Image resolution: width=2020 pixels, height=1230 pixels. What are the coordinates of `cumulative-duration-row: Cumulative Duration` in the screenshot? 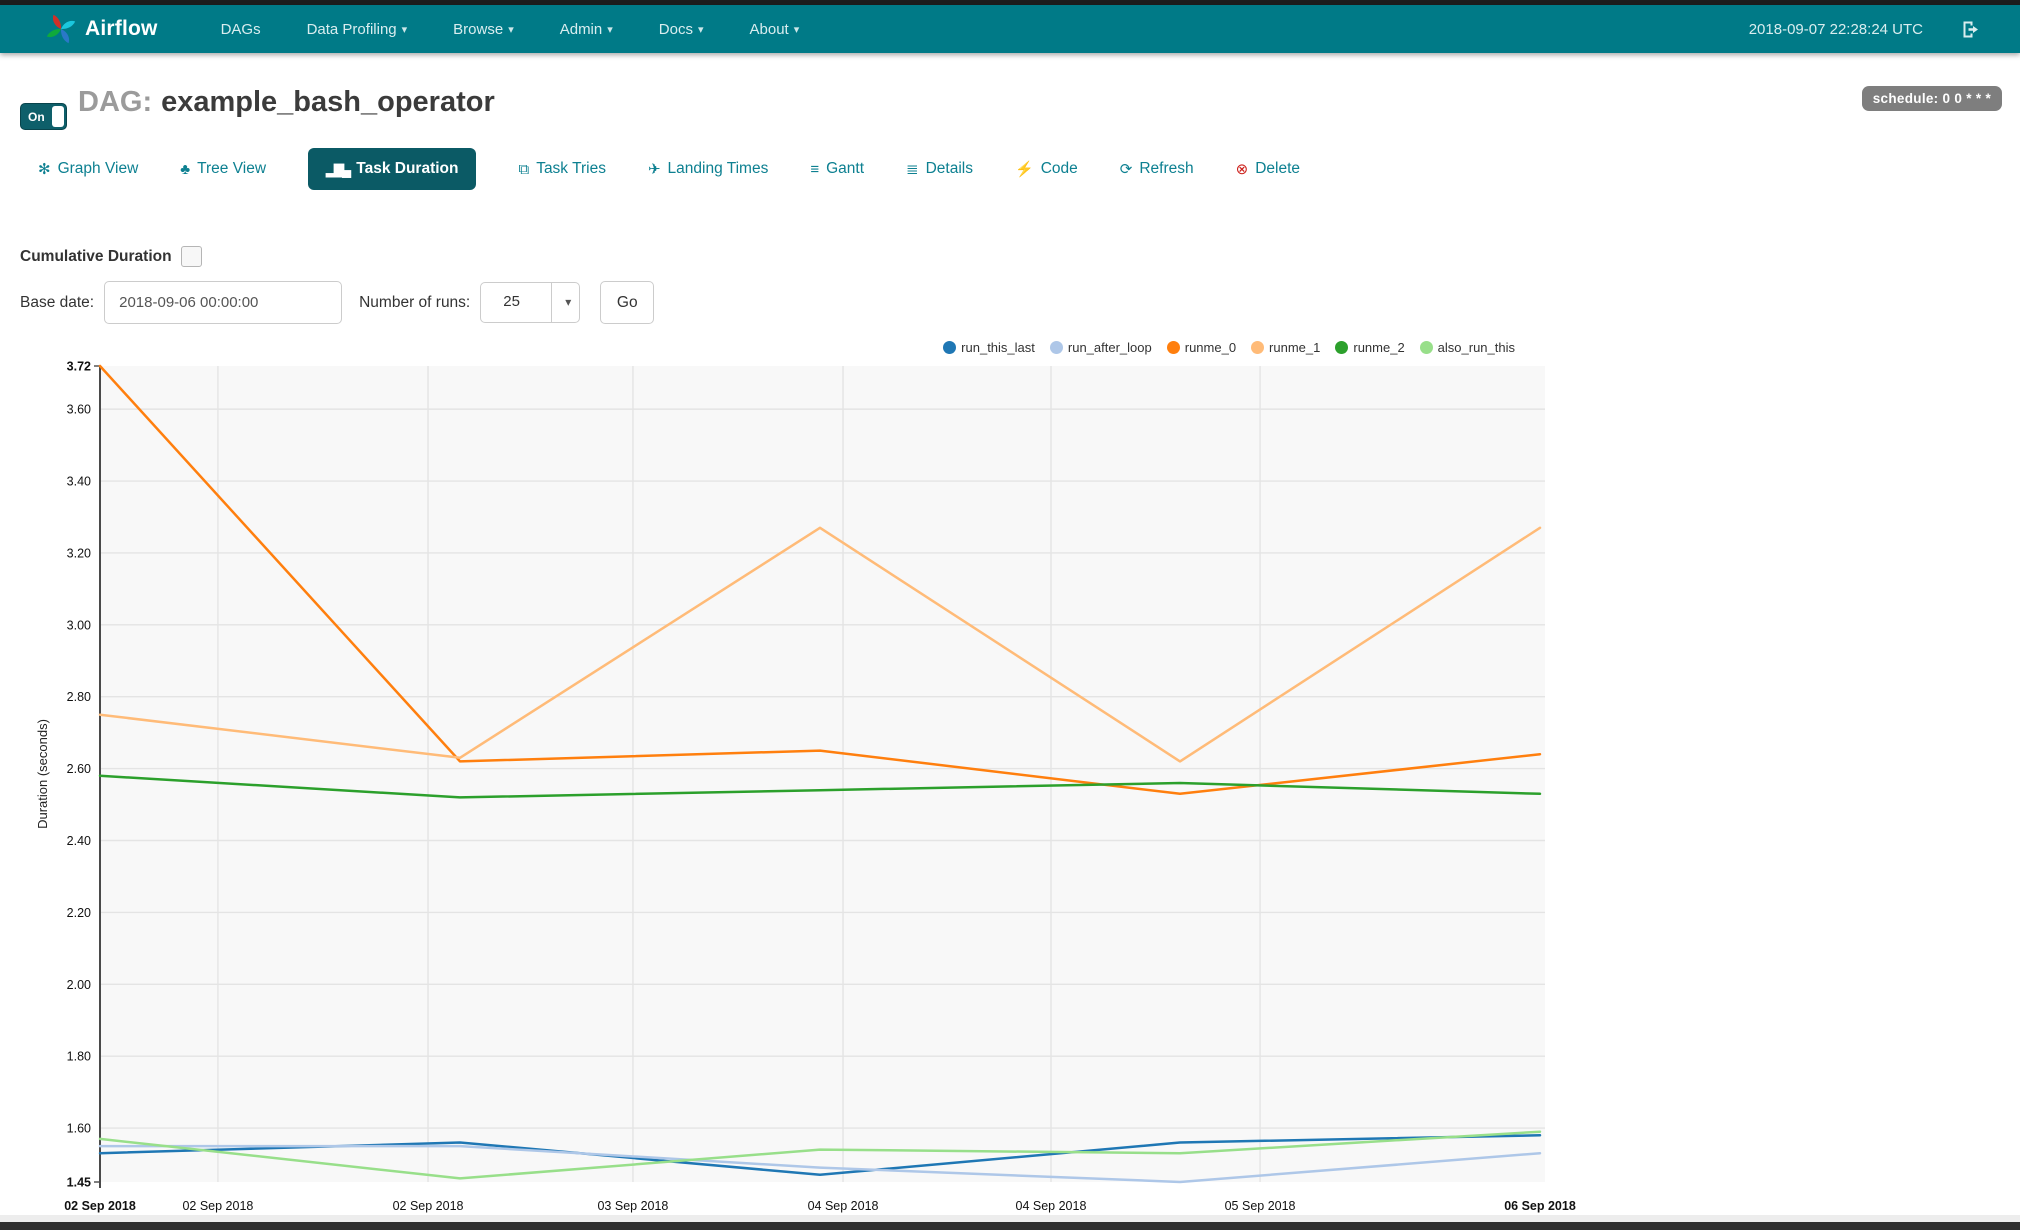 It's located at (111, 256).